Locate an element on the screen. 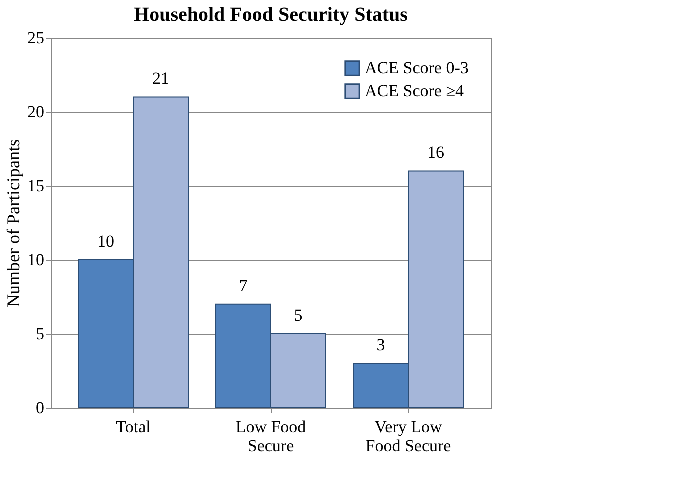 The image size is (675, 499). y-tick-label: 25 is located at coordinates (36, 38).